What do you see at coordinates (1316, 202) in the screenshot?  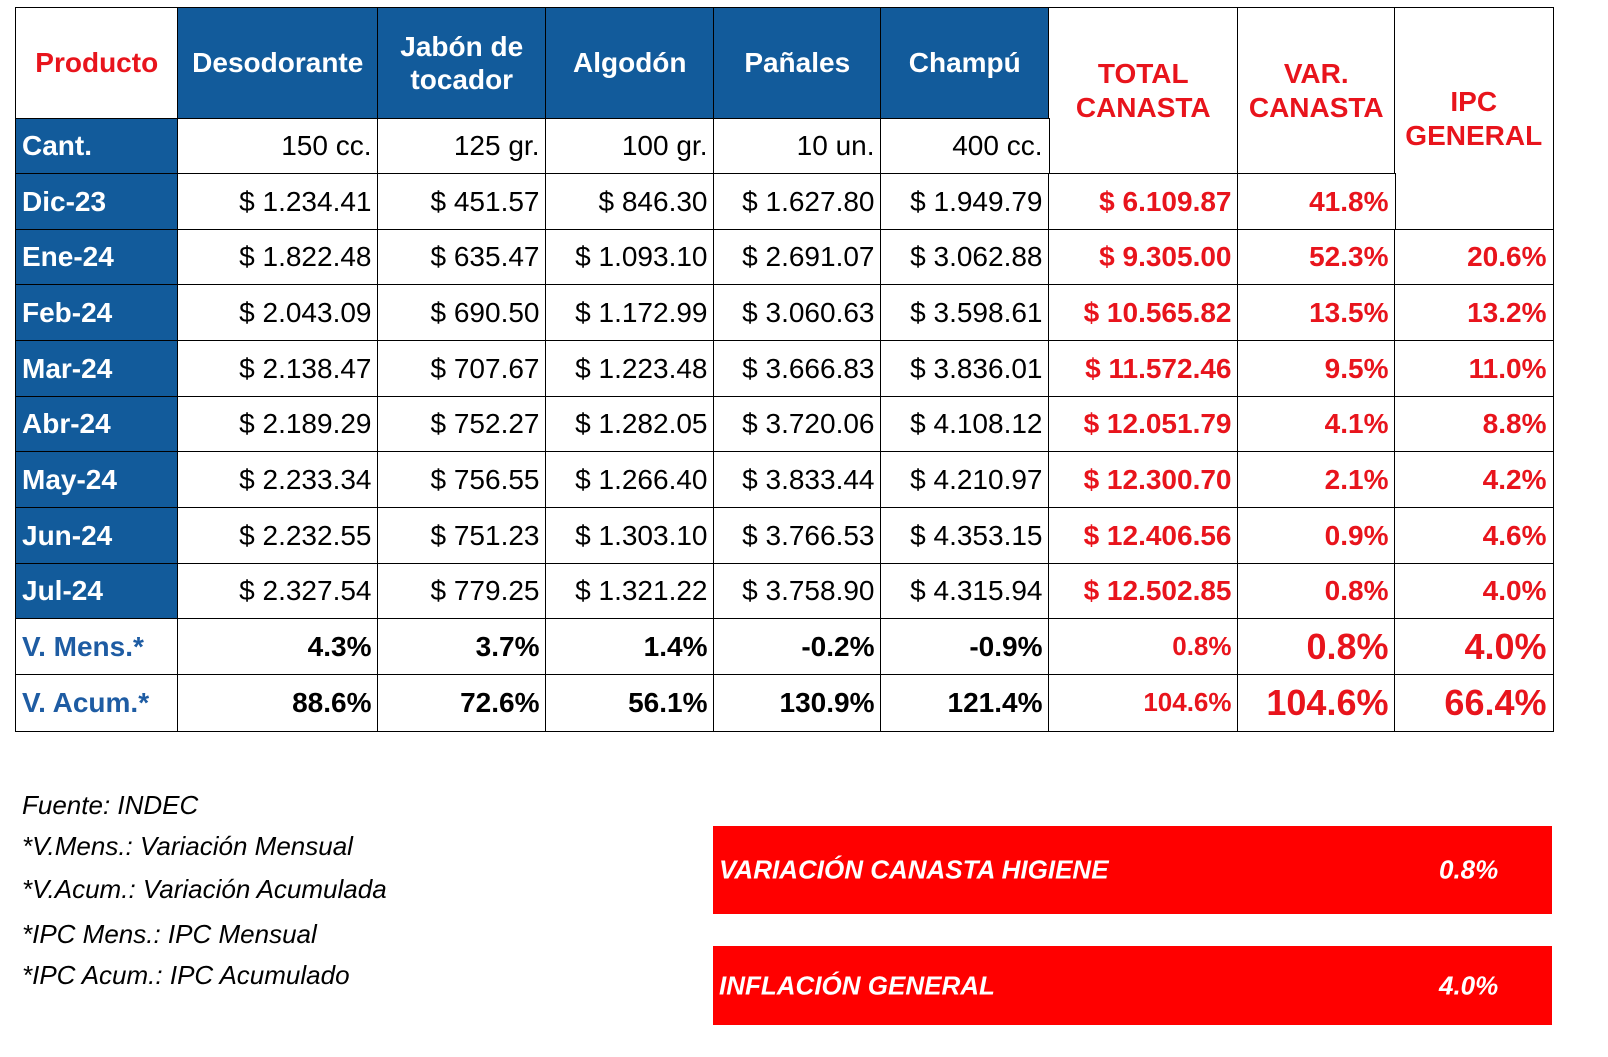 I see `data-cell: 41.8%` at bounding box center [1316, 202].